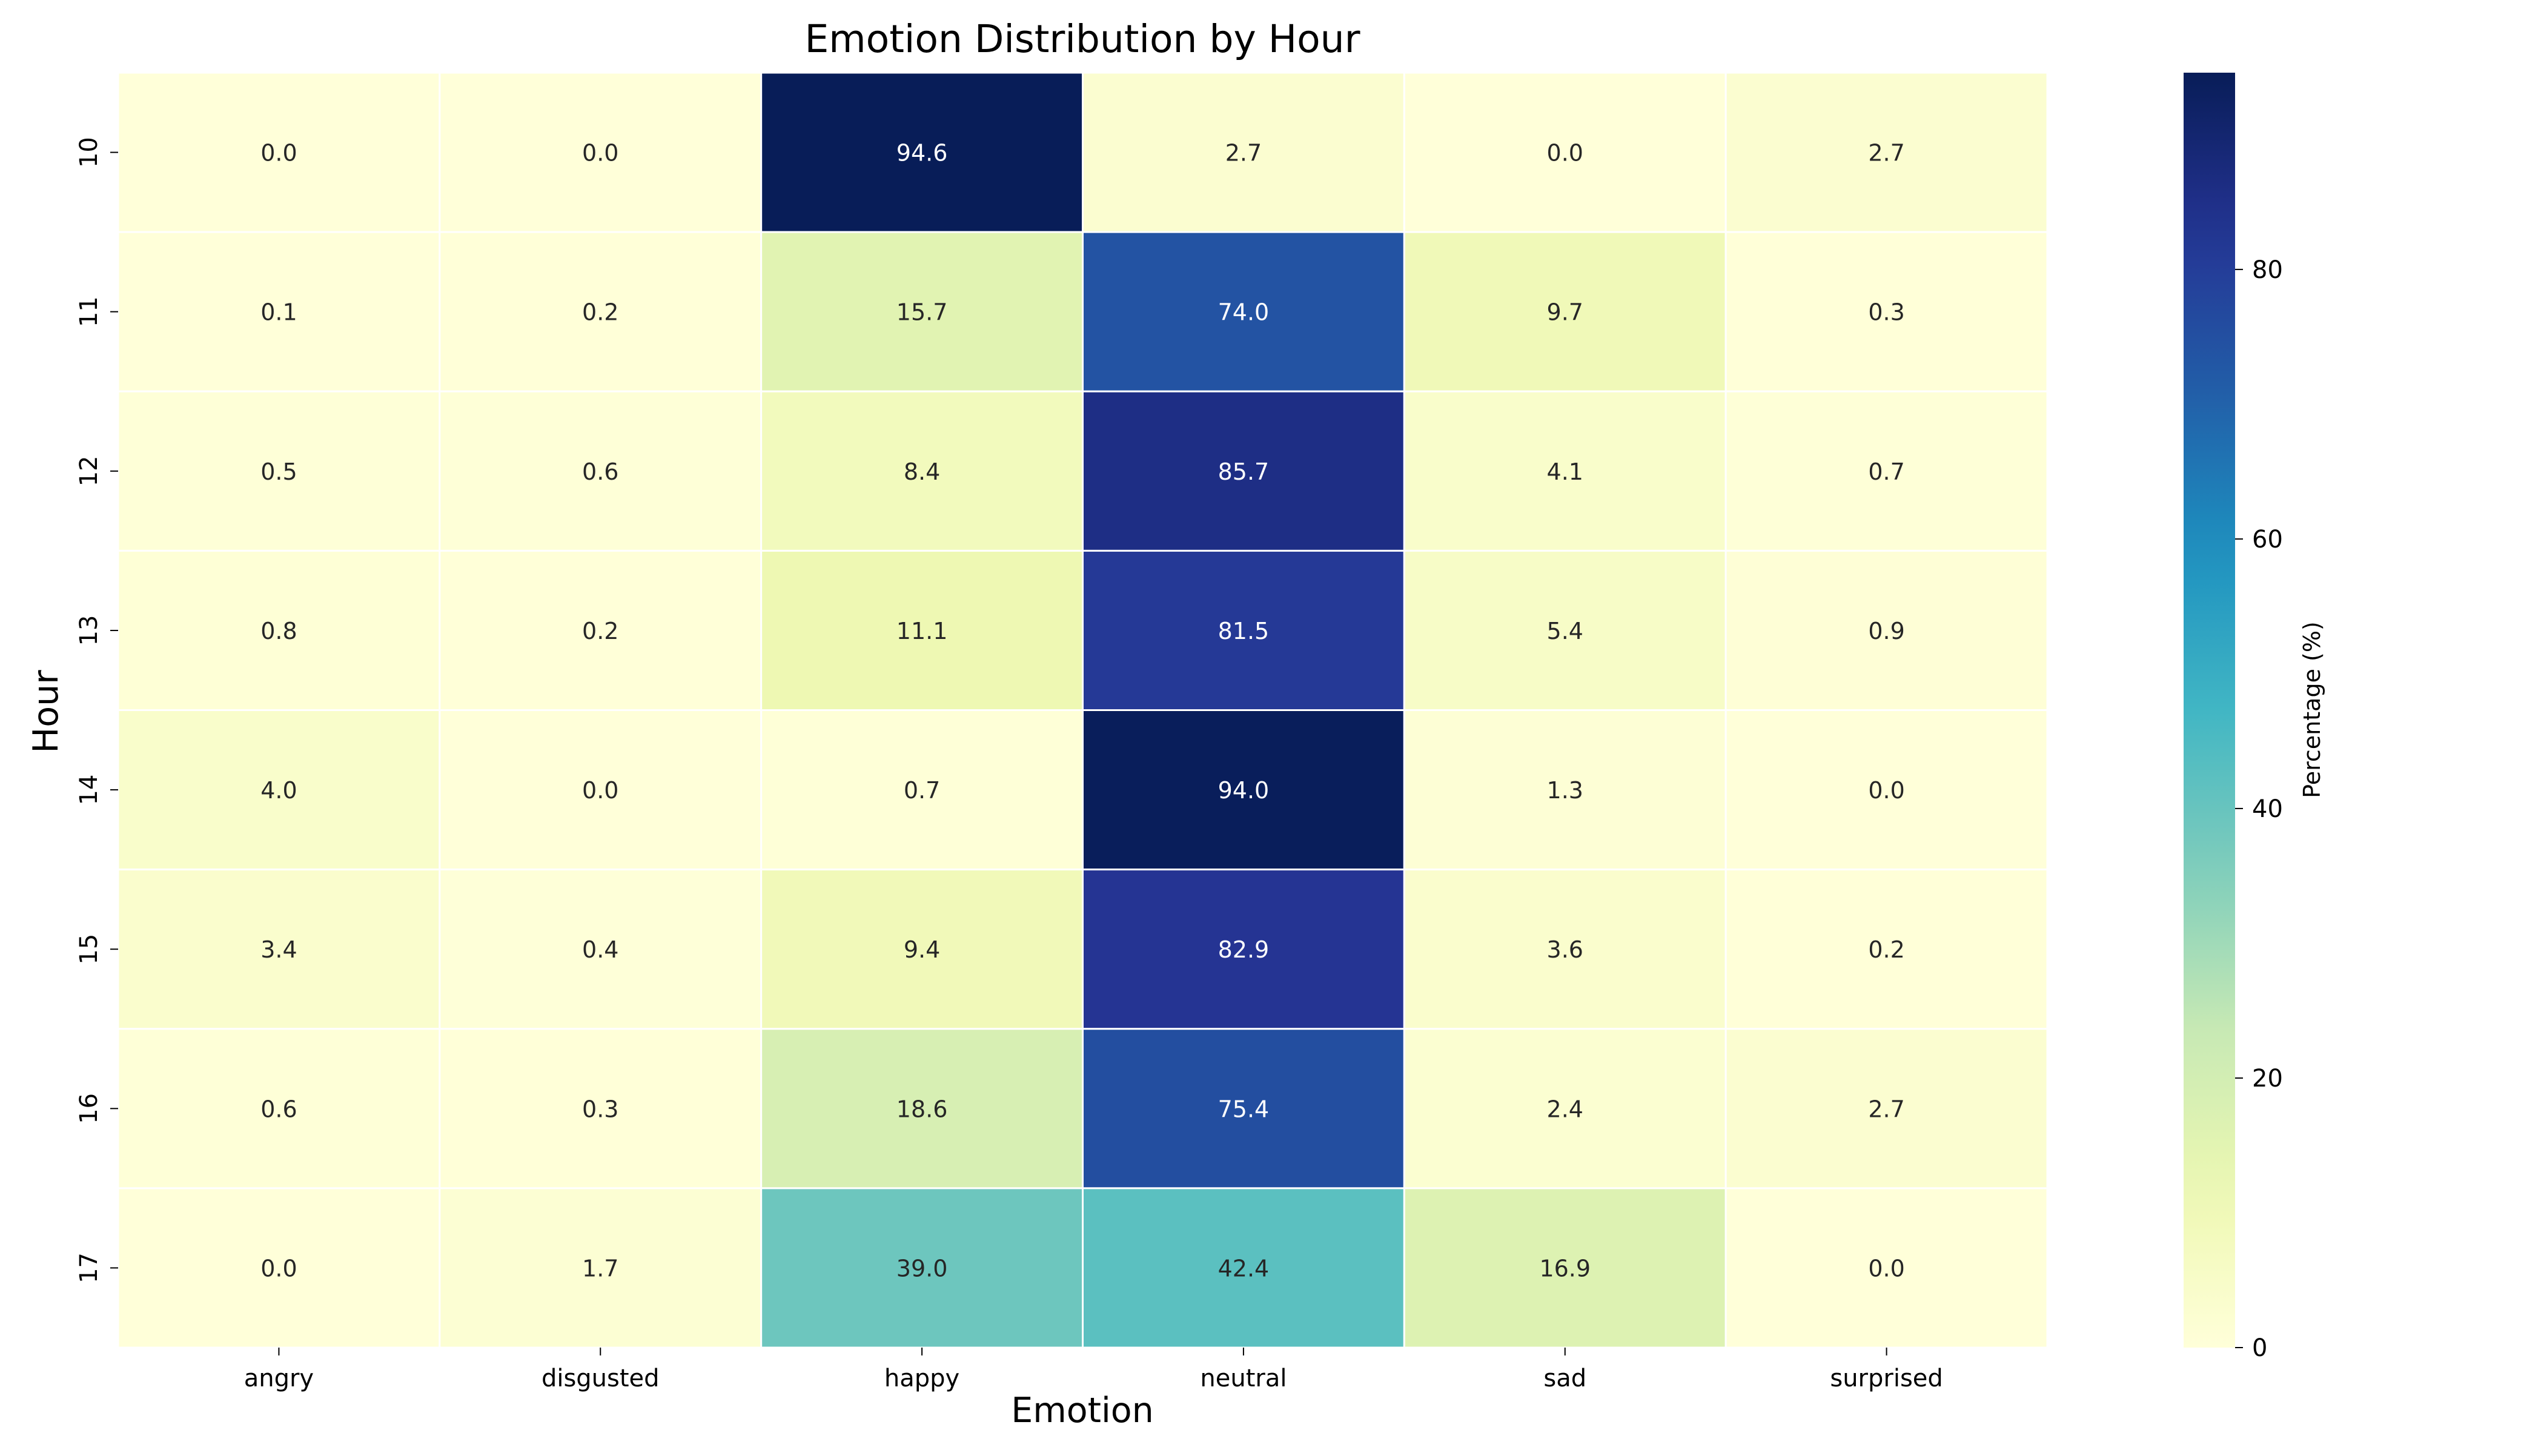  I want to click on cell-value-label: 39.0, so click(922, 1268).